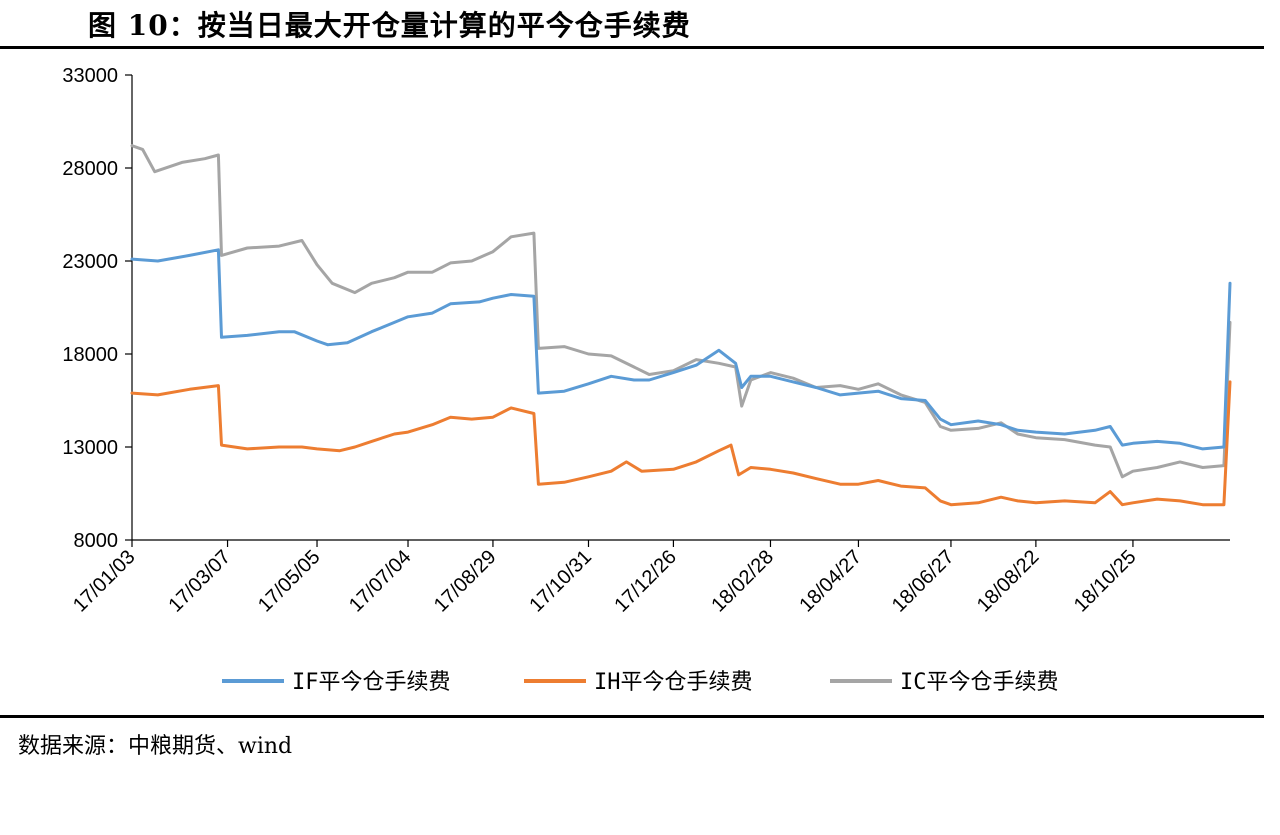  I want to click on x-tick-label: 17/08/29, so click(465, 581).